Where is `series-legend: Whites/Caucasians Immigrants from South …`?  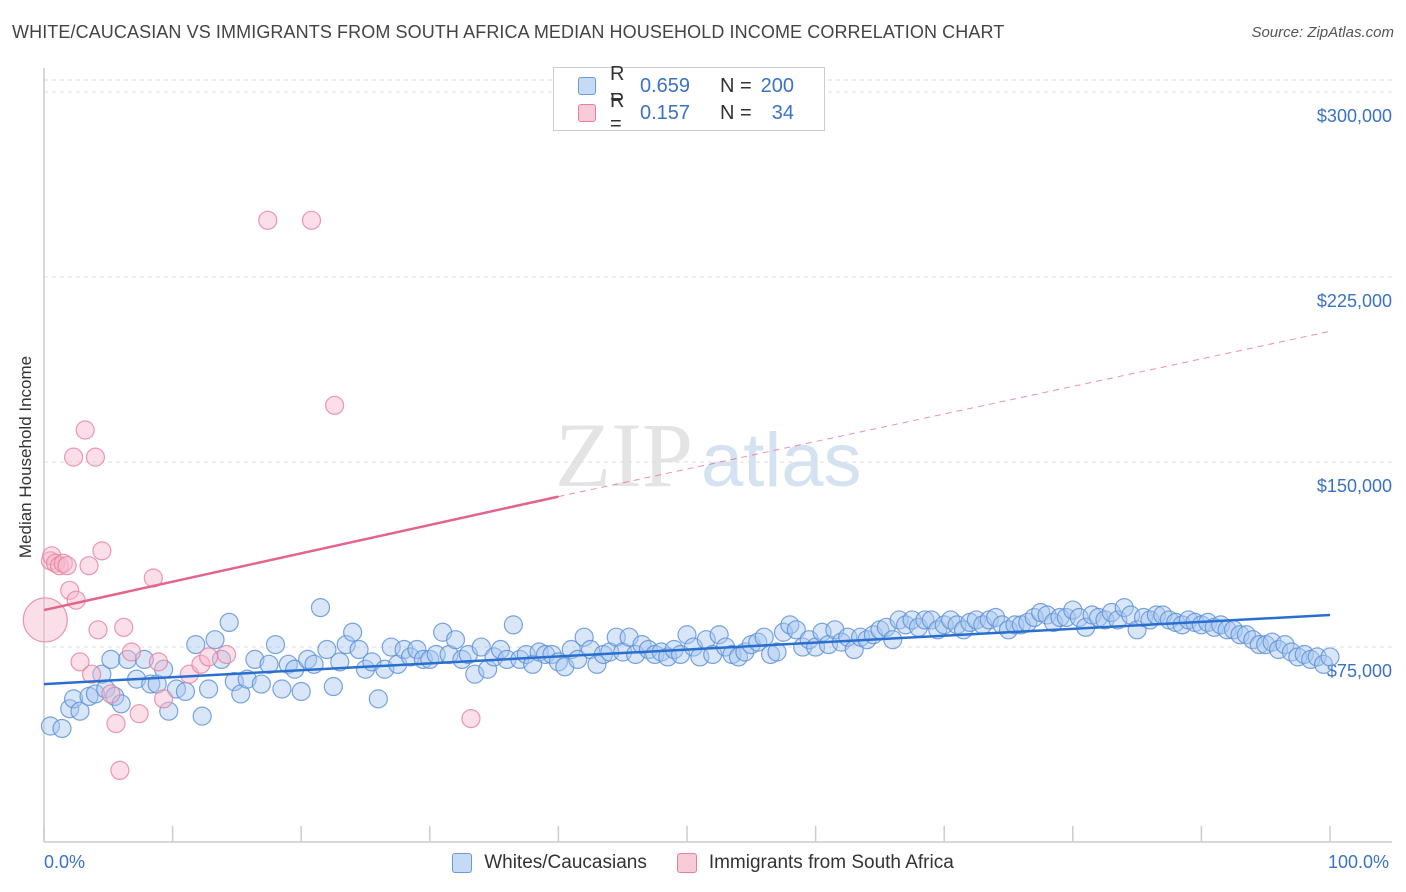 series-legend: Whites/Caucasians Immigrants from South … is located at coordinates (703, 863).